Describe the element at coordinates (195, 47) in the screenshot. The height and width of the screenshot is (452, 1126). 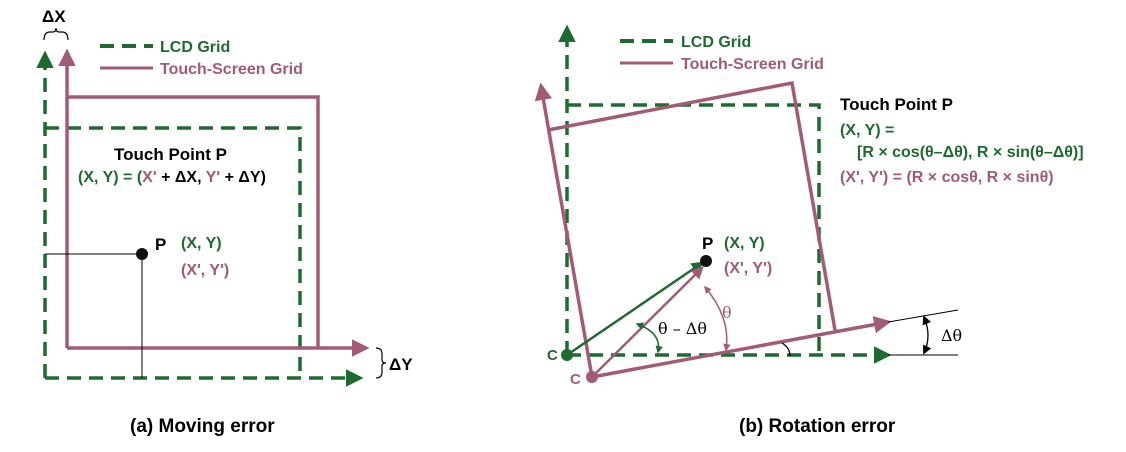
I see `legend-lcd-label: LCD Grid` at that location.